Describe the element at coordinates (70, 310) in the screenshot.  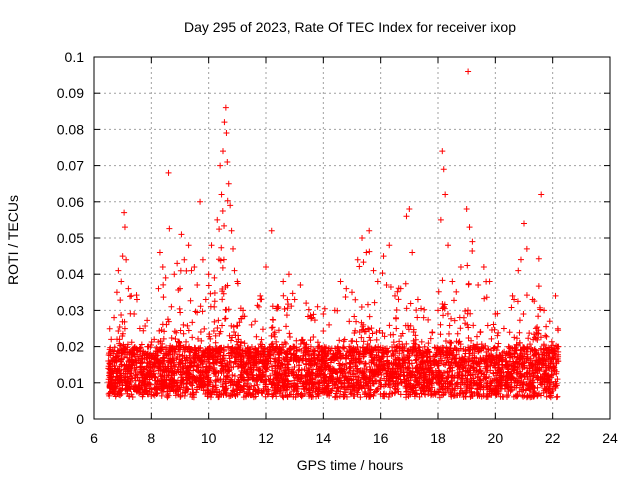
I see `y-tick-label: 0.03` at that location.